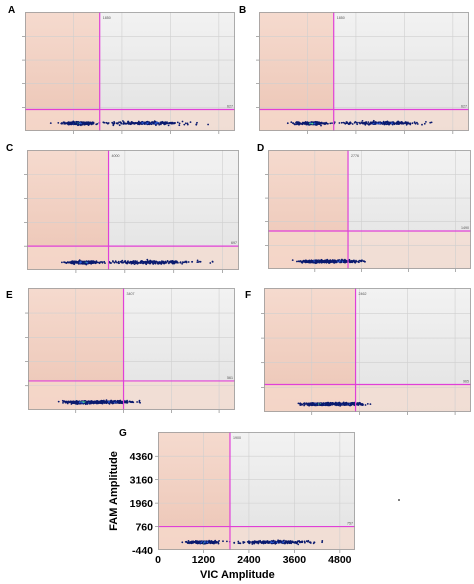 The image size is (474, 584). I want to click on scatter-plot-a: 1850 627, so click(128, 73).